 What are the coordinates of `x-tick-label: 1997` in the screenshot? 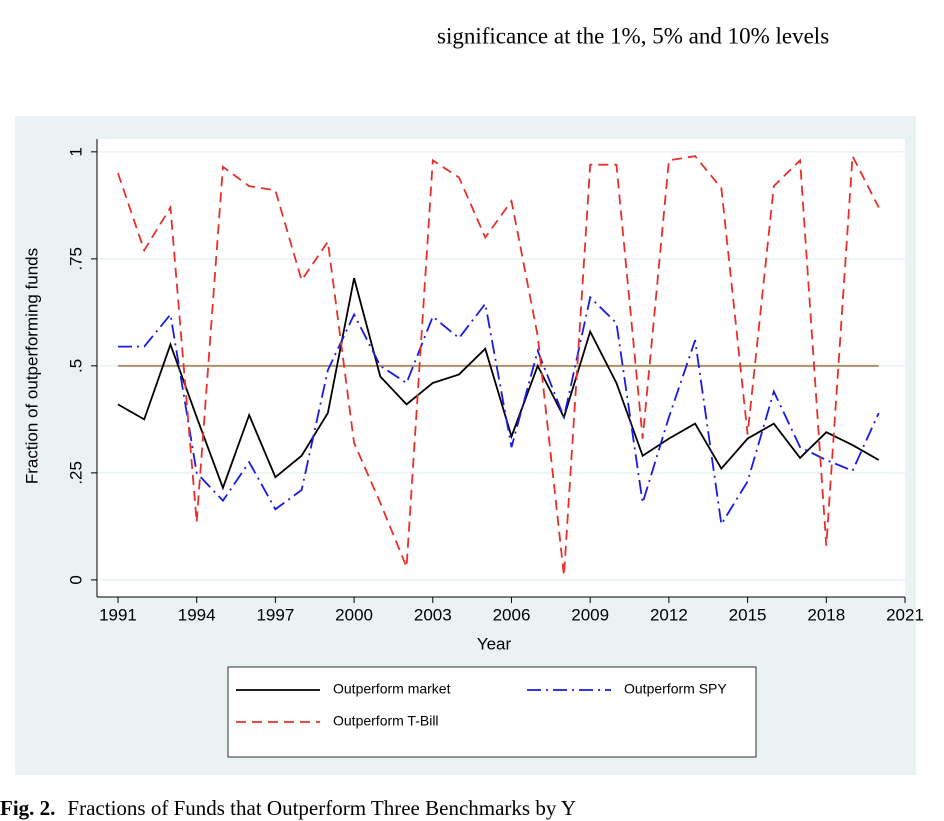 It's located at (275, 614).